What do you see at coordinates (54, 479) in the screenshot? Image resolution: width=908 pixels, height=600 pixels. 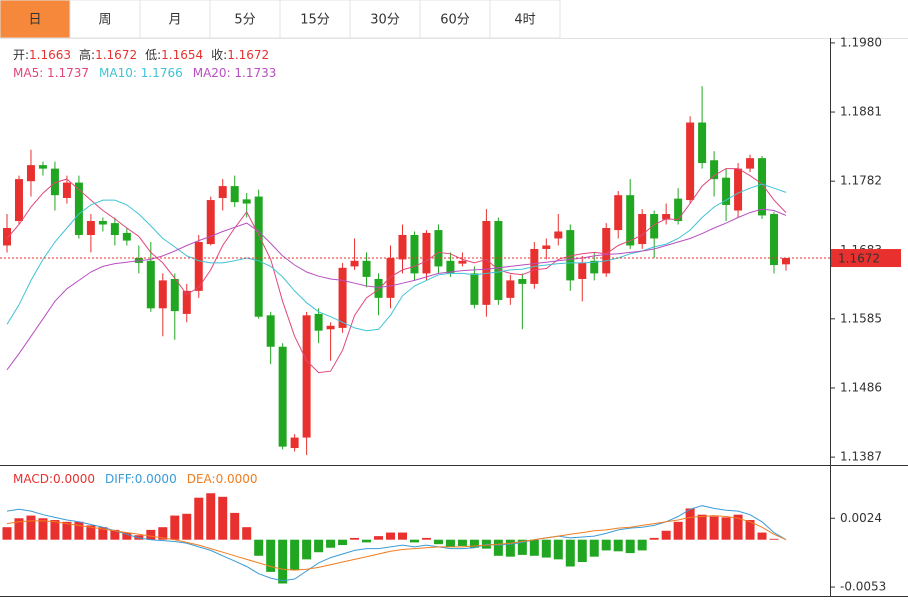 I see `legend-entry: MACD:0.0000` at bounding box center [54, 479].